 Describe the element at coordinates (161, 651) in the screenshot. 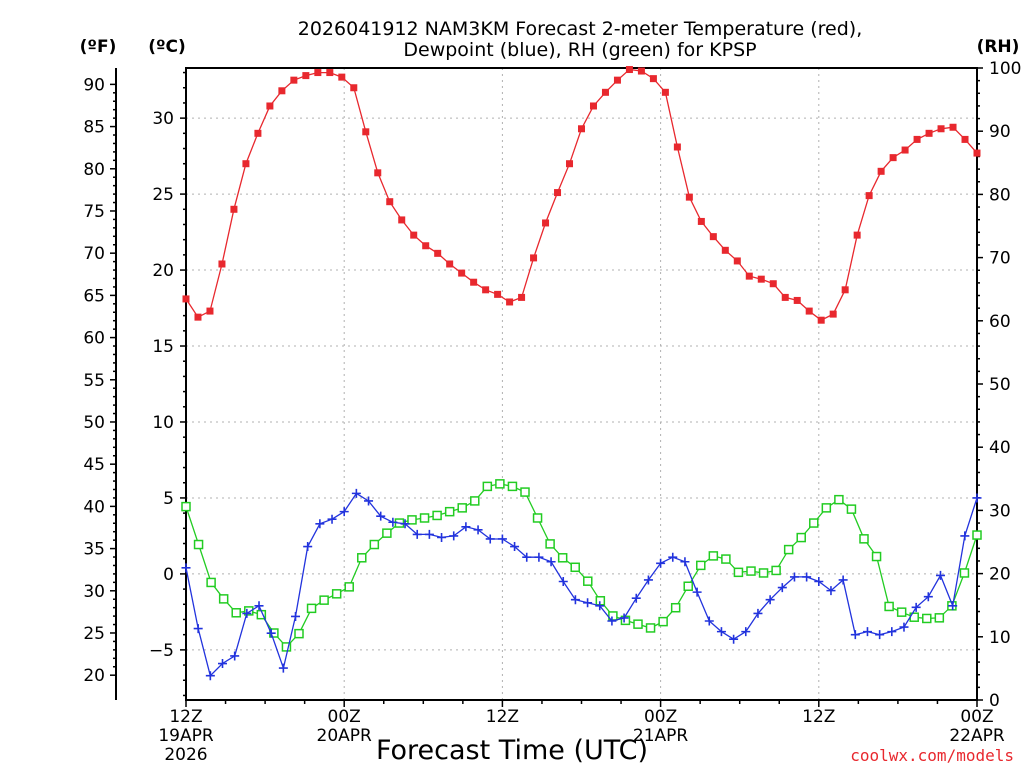

I see `celsius-tick-label: −5` at that location.